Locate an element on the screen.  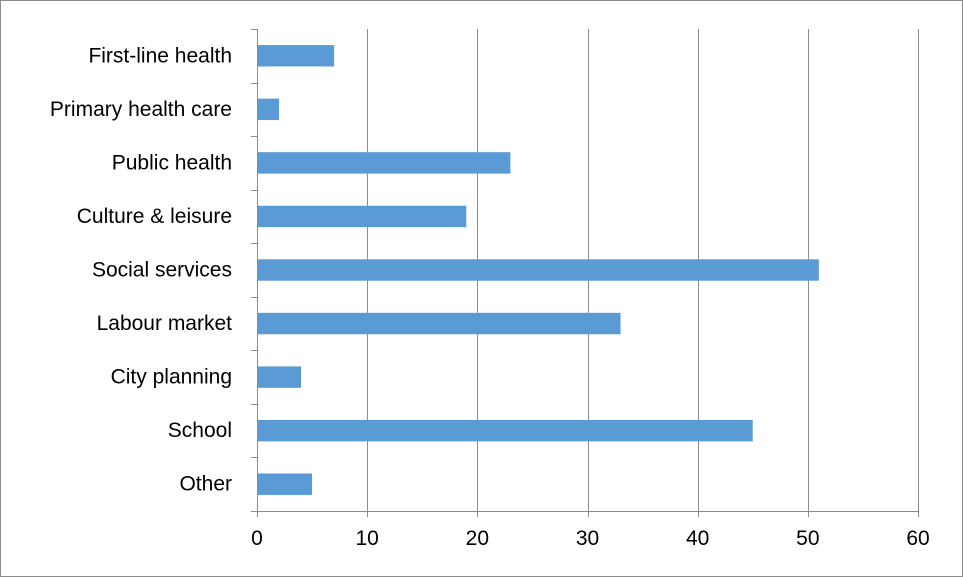
category-label: City planning is located at coordinates (171, 377).